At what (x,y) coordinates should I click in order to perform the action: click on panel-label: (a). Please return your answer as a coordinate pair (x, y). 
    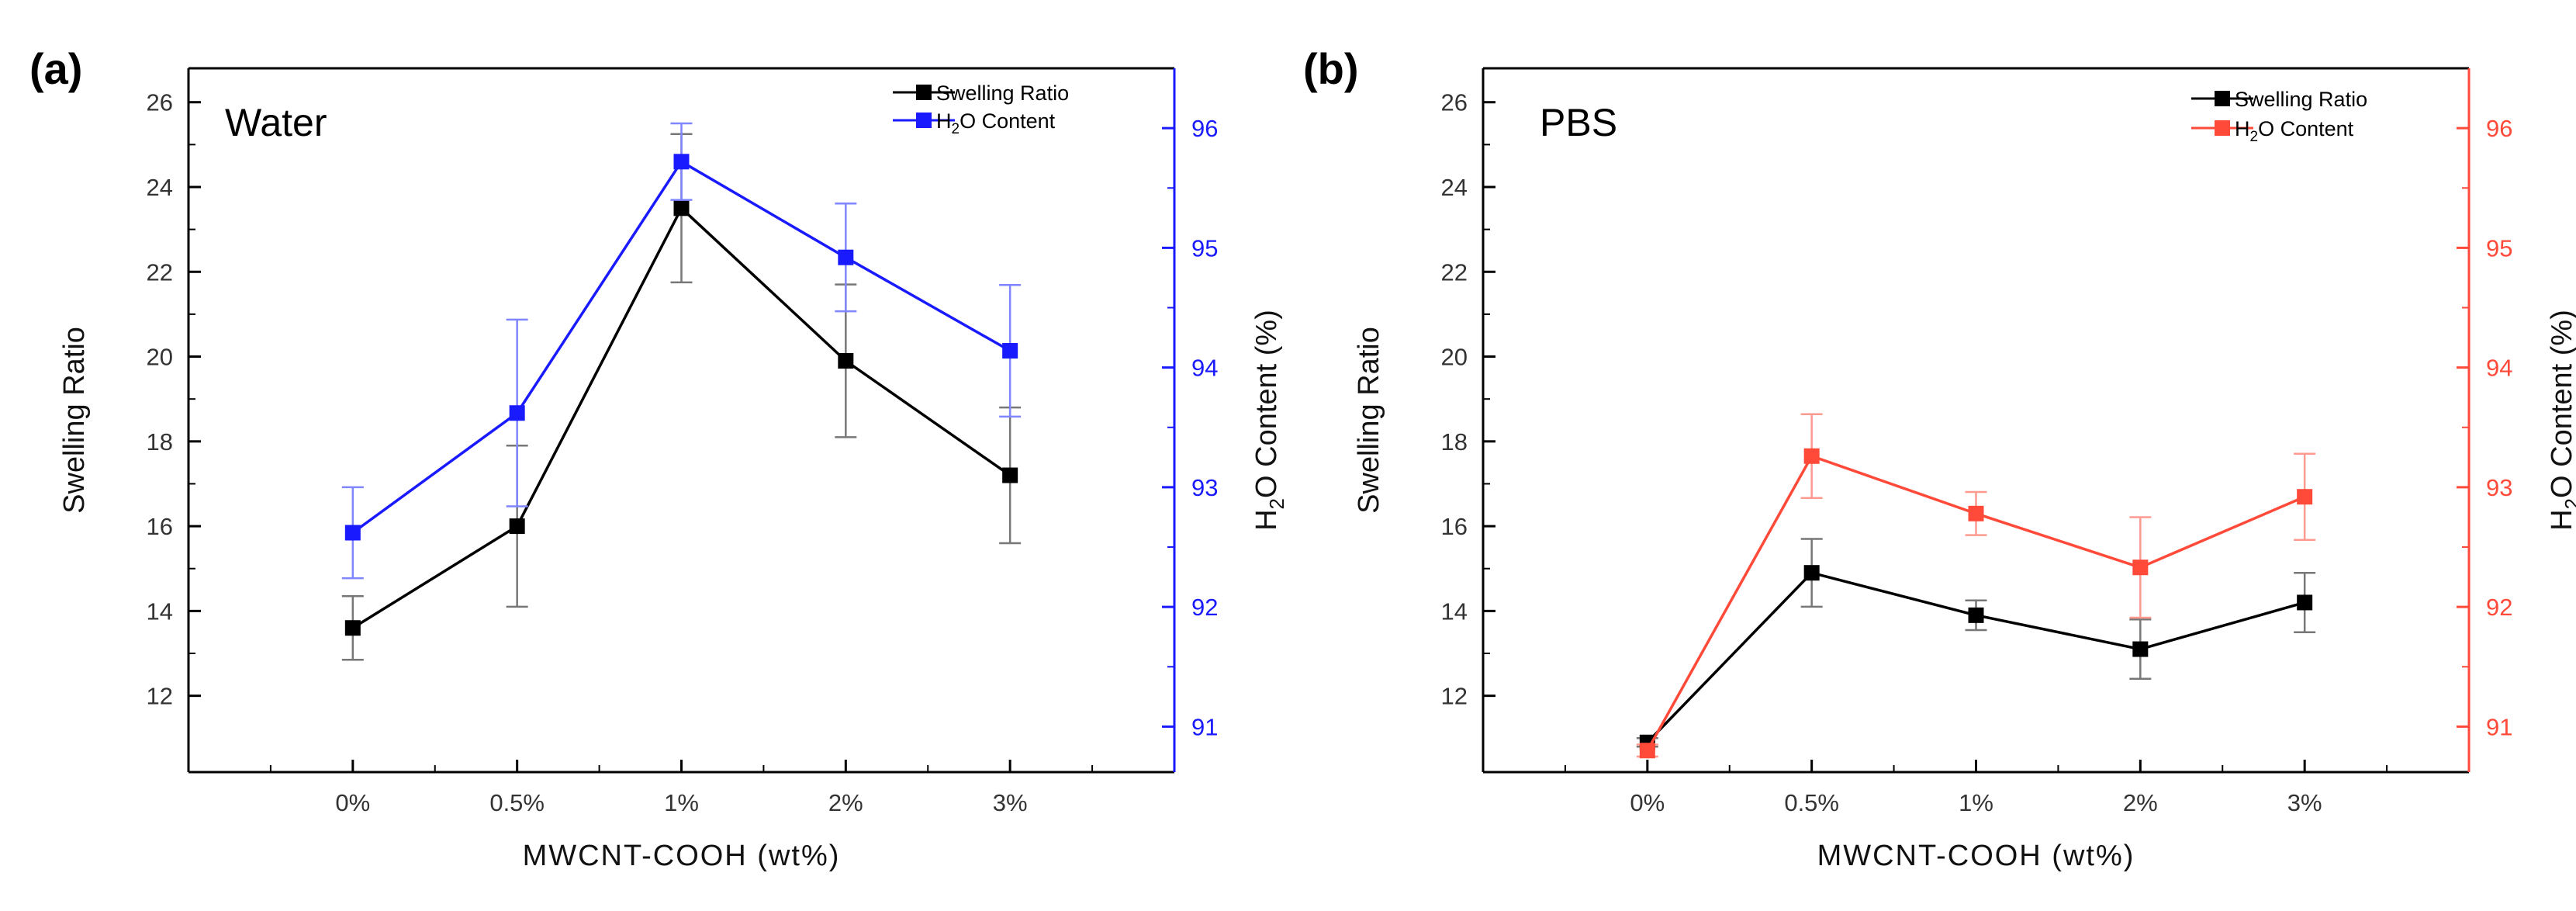
    Looking at the image, I should click on (55, 68).